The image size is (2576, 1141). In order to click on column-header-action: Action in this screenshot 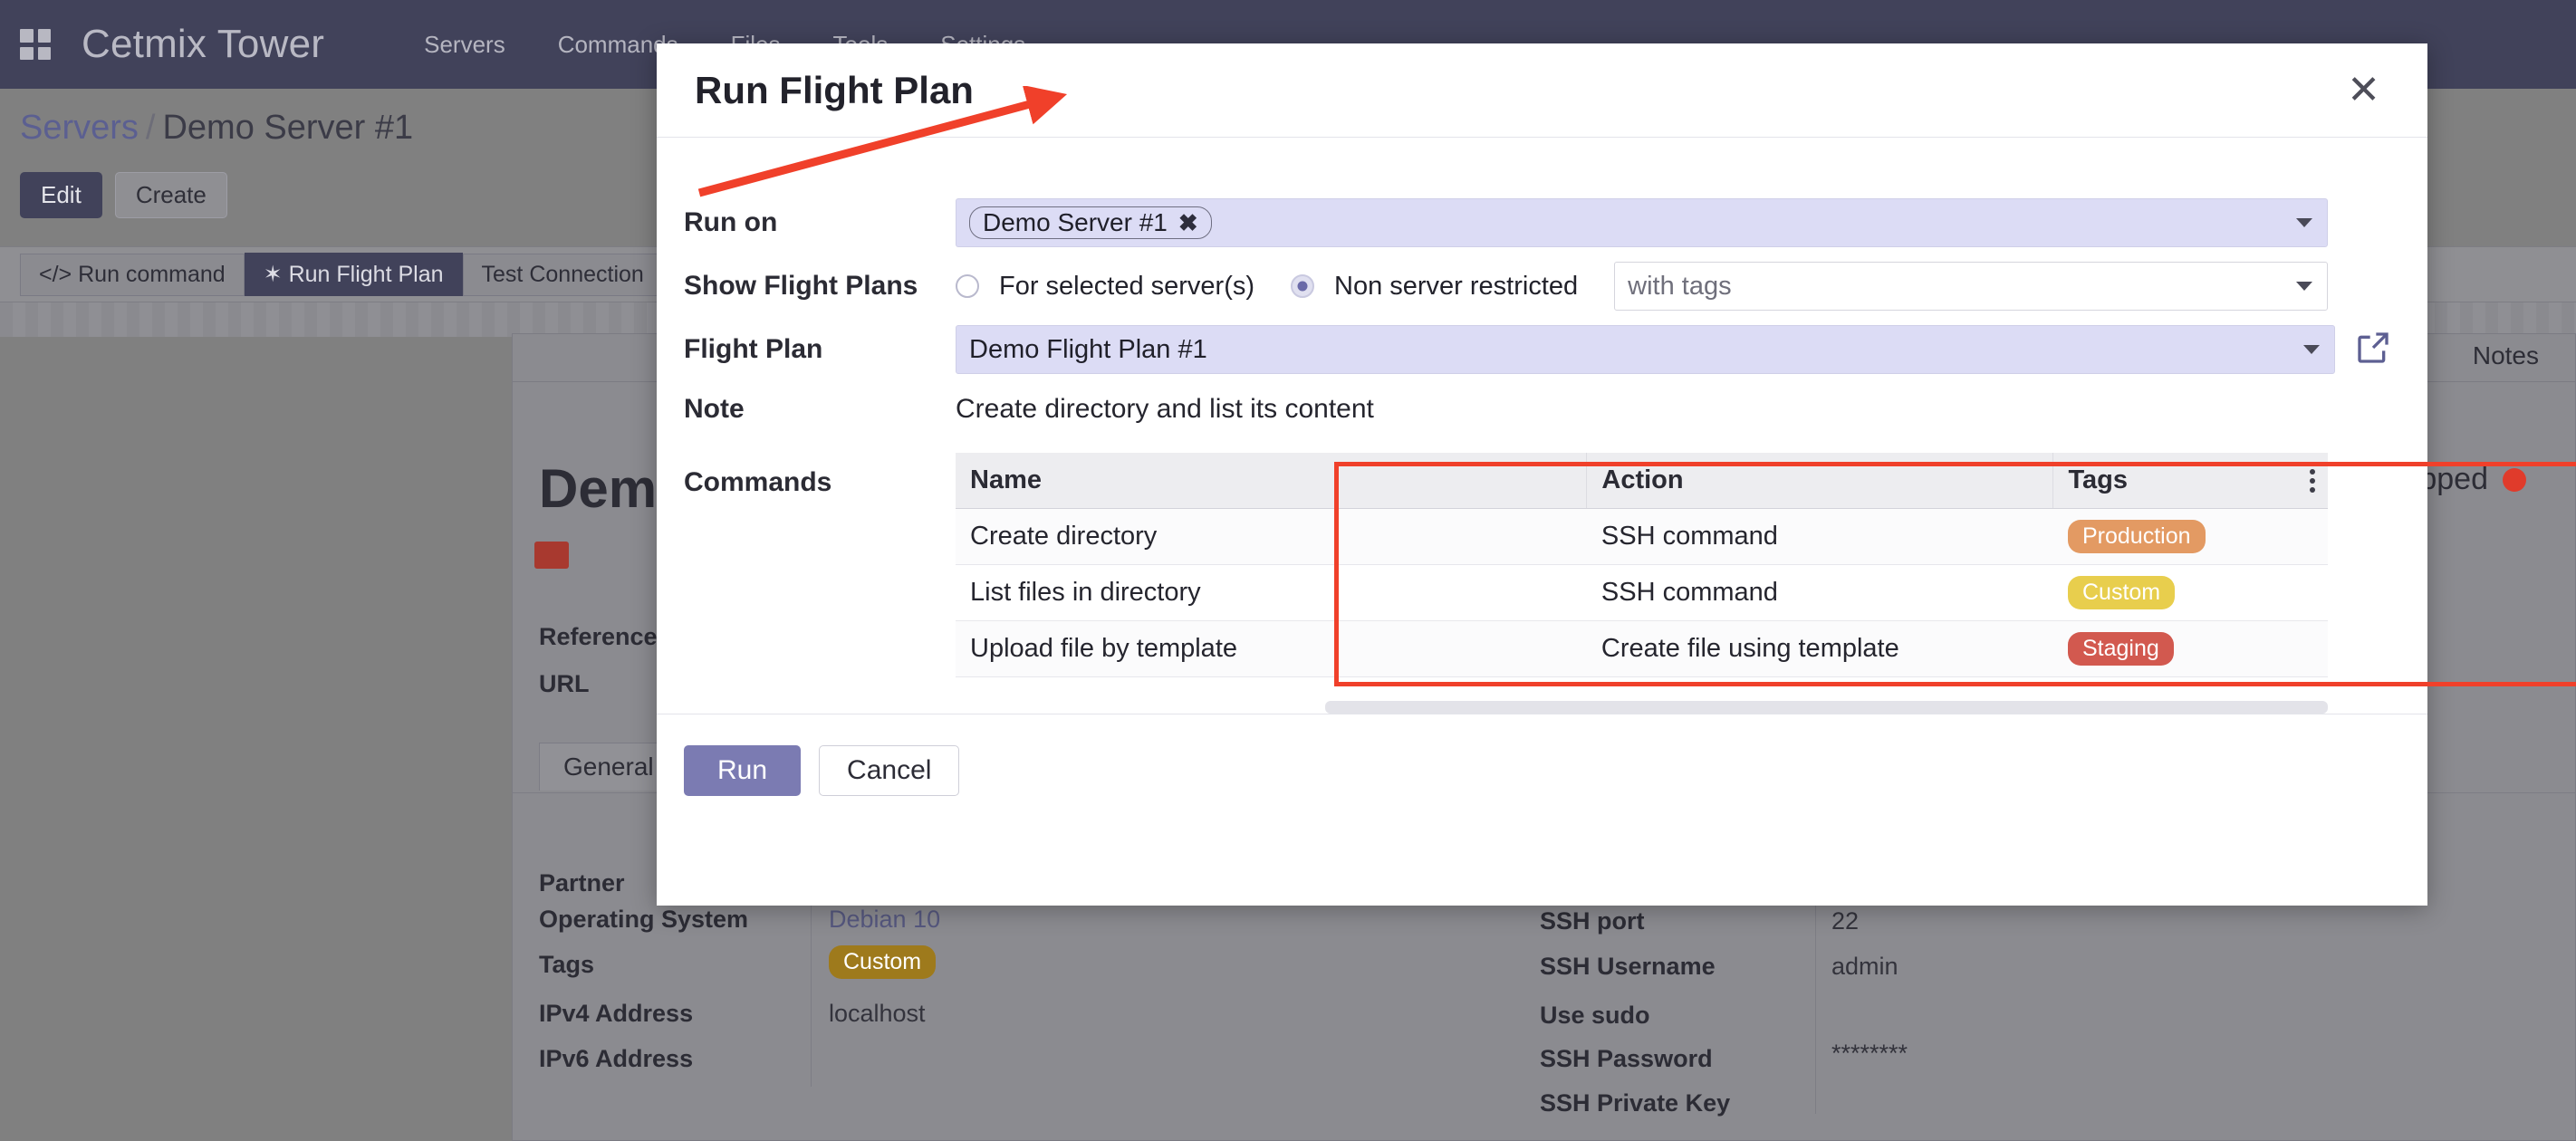, I will do `click(1820, 481)`.